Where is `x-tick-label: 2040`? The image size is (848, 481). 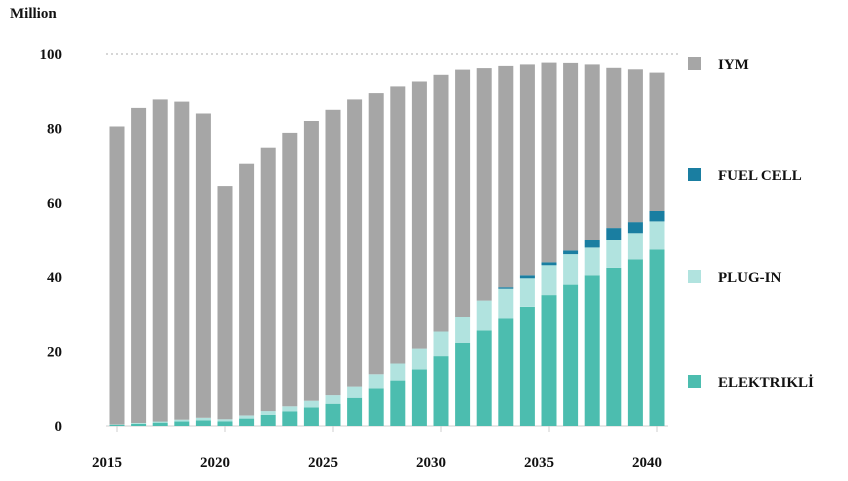
x-tick-label: 2040 is located at coordinates (647, 463).